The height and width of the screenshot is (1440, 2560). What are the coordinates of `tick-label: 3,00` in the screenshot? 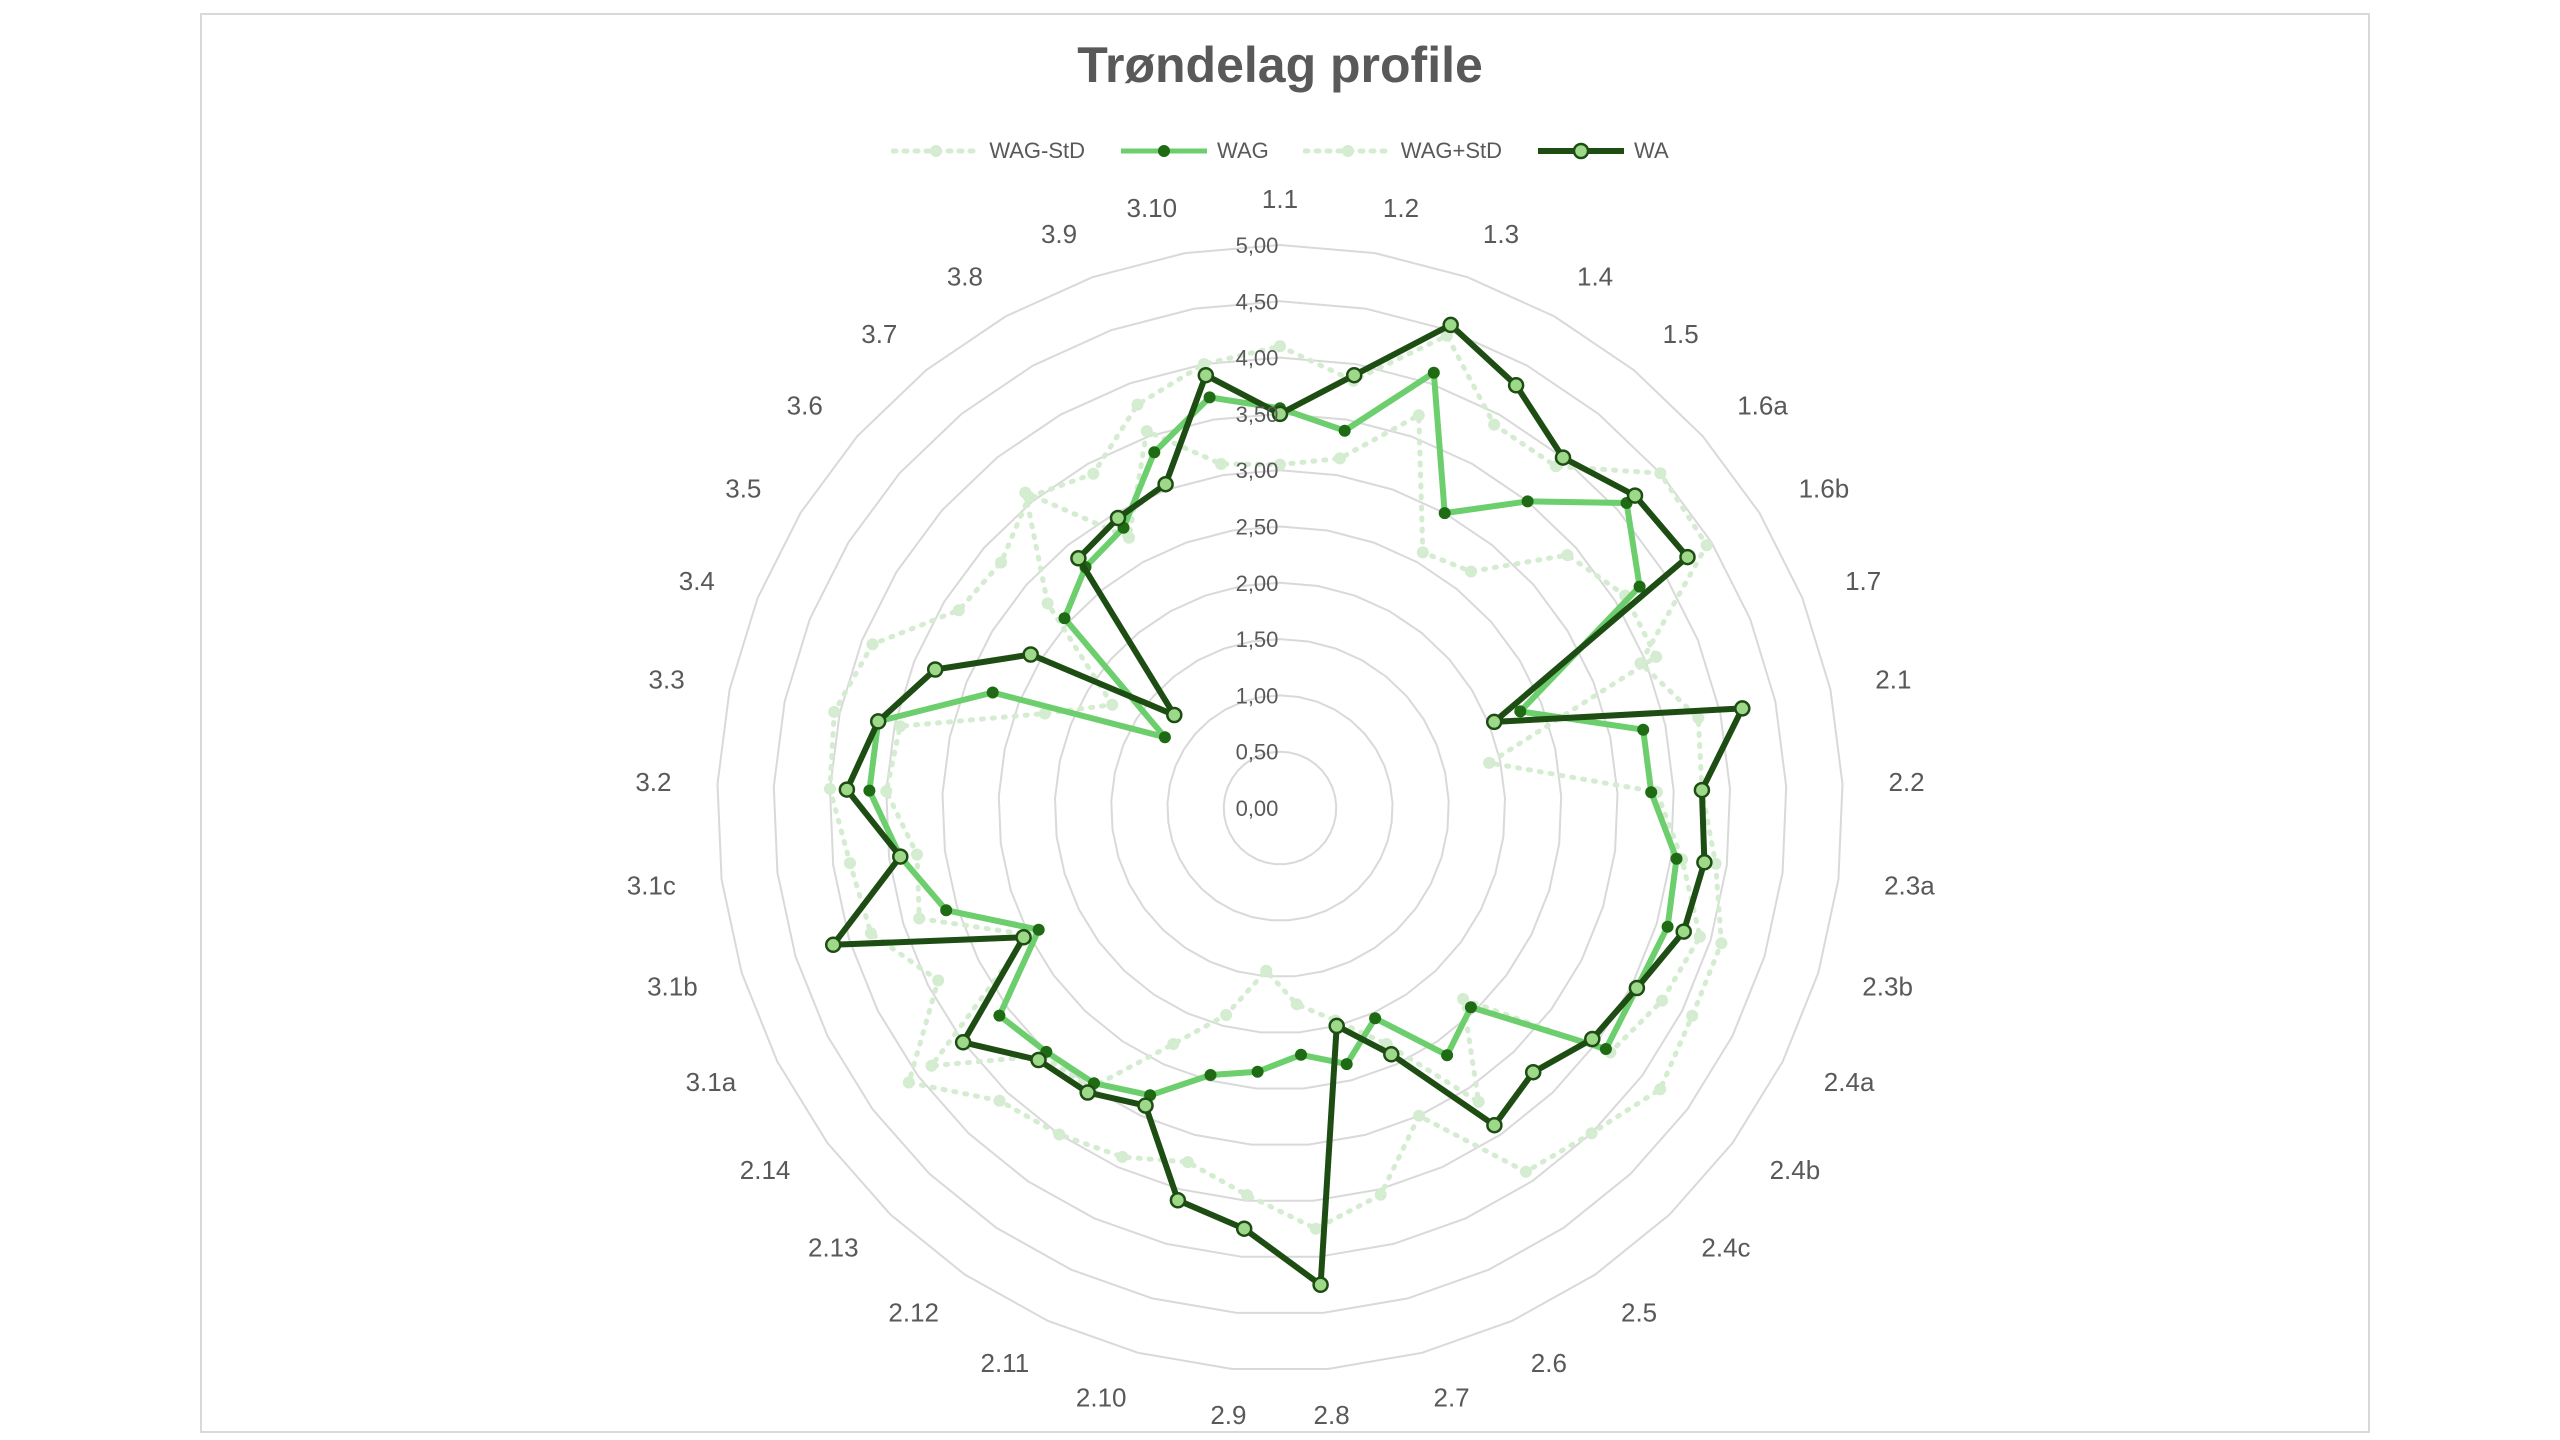 It's located at (1257, 470).